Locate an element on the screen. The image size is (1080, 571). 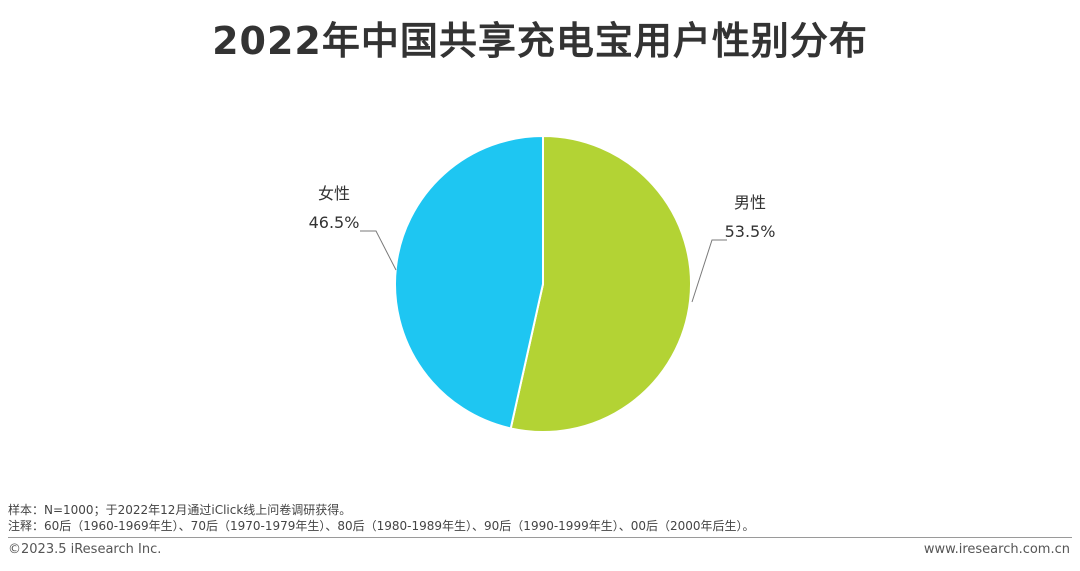
slice-value-label-1: 46.5% is located at coordinates (334, 222).